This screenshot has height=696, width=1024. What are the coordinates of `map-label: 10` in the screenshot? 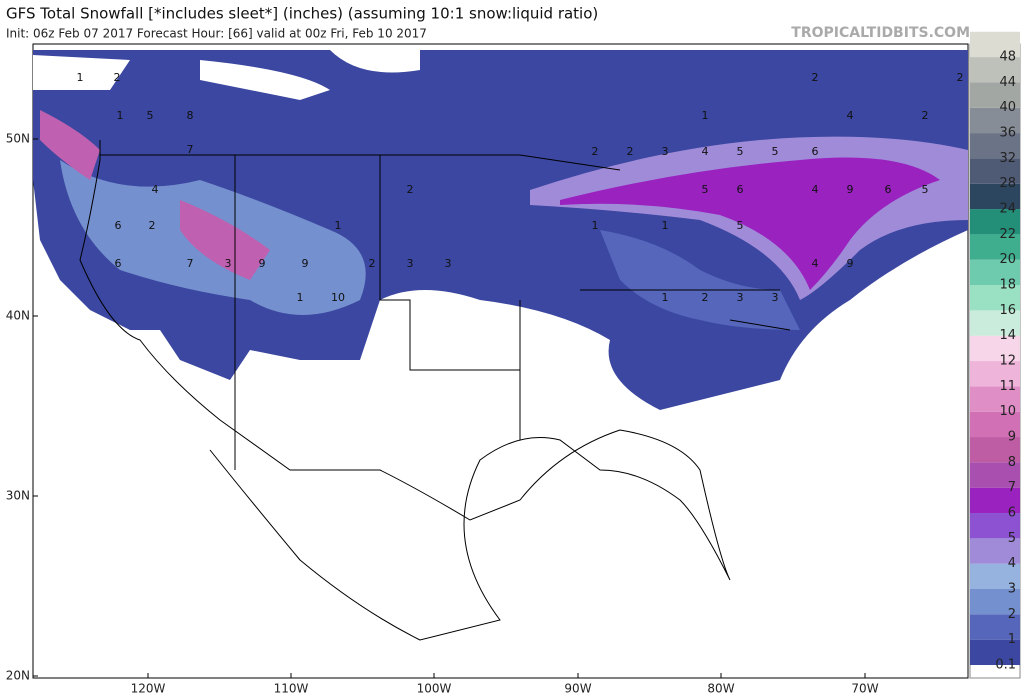 It's located at (338, 297).